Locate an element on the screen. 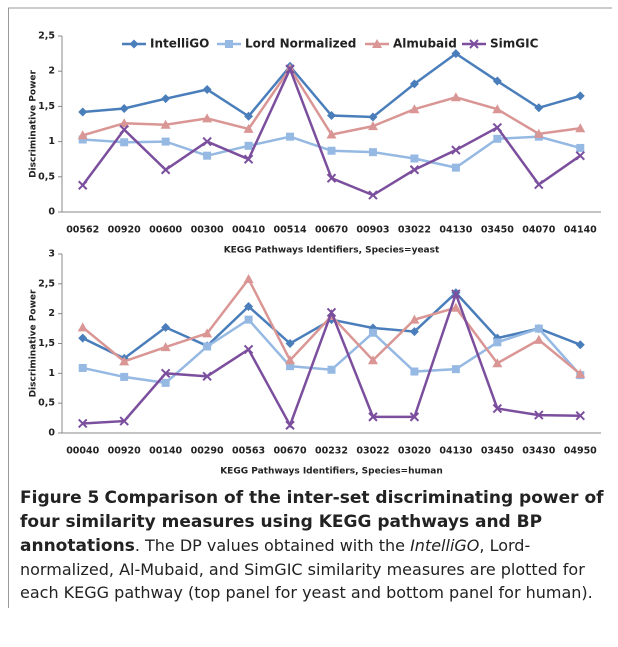  x-tick-label: 00410 is located at coordinates (248, 230).